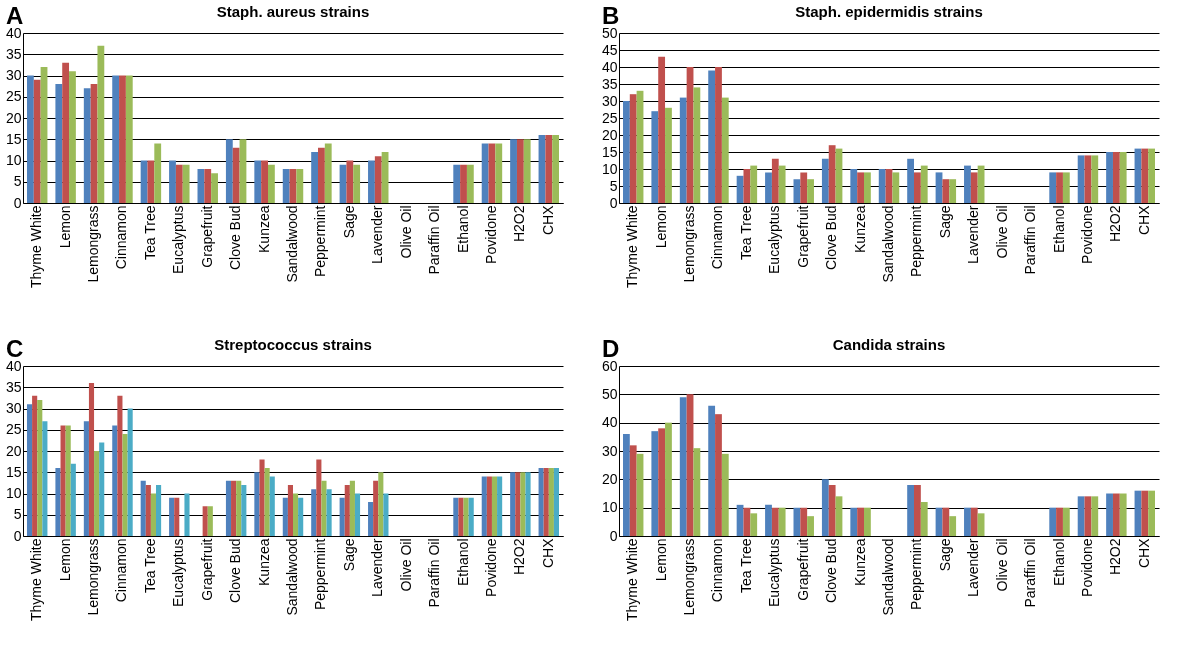 The height and width of the screenshot is (666, 1192). Describe the element at coordinates (93, 244) in the screenshot. I see `x-tick-label: Lemongrass` at that location.